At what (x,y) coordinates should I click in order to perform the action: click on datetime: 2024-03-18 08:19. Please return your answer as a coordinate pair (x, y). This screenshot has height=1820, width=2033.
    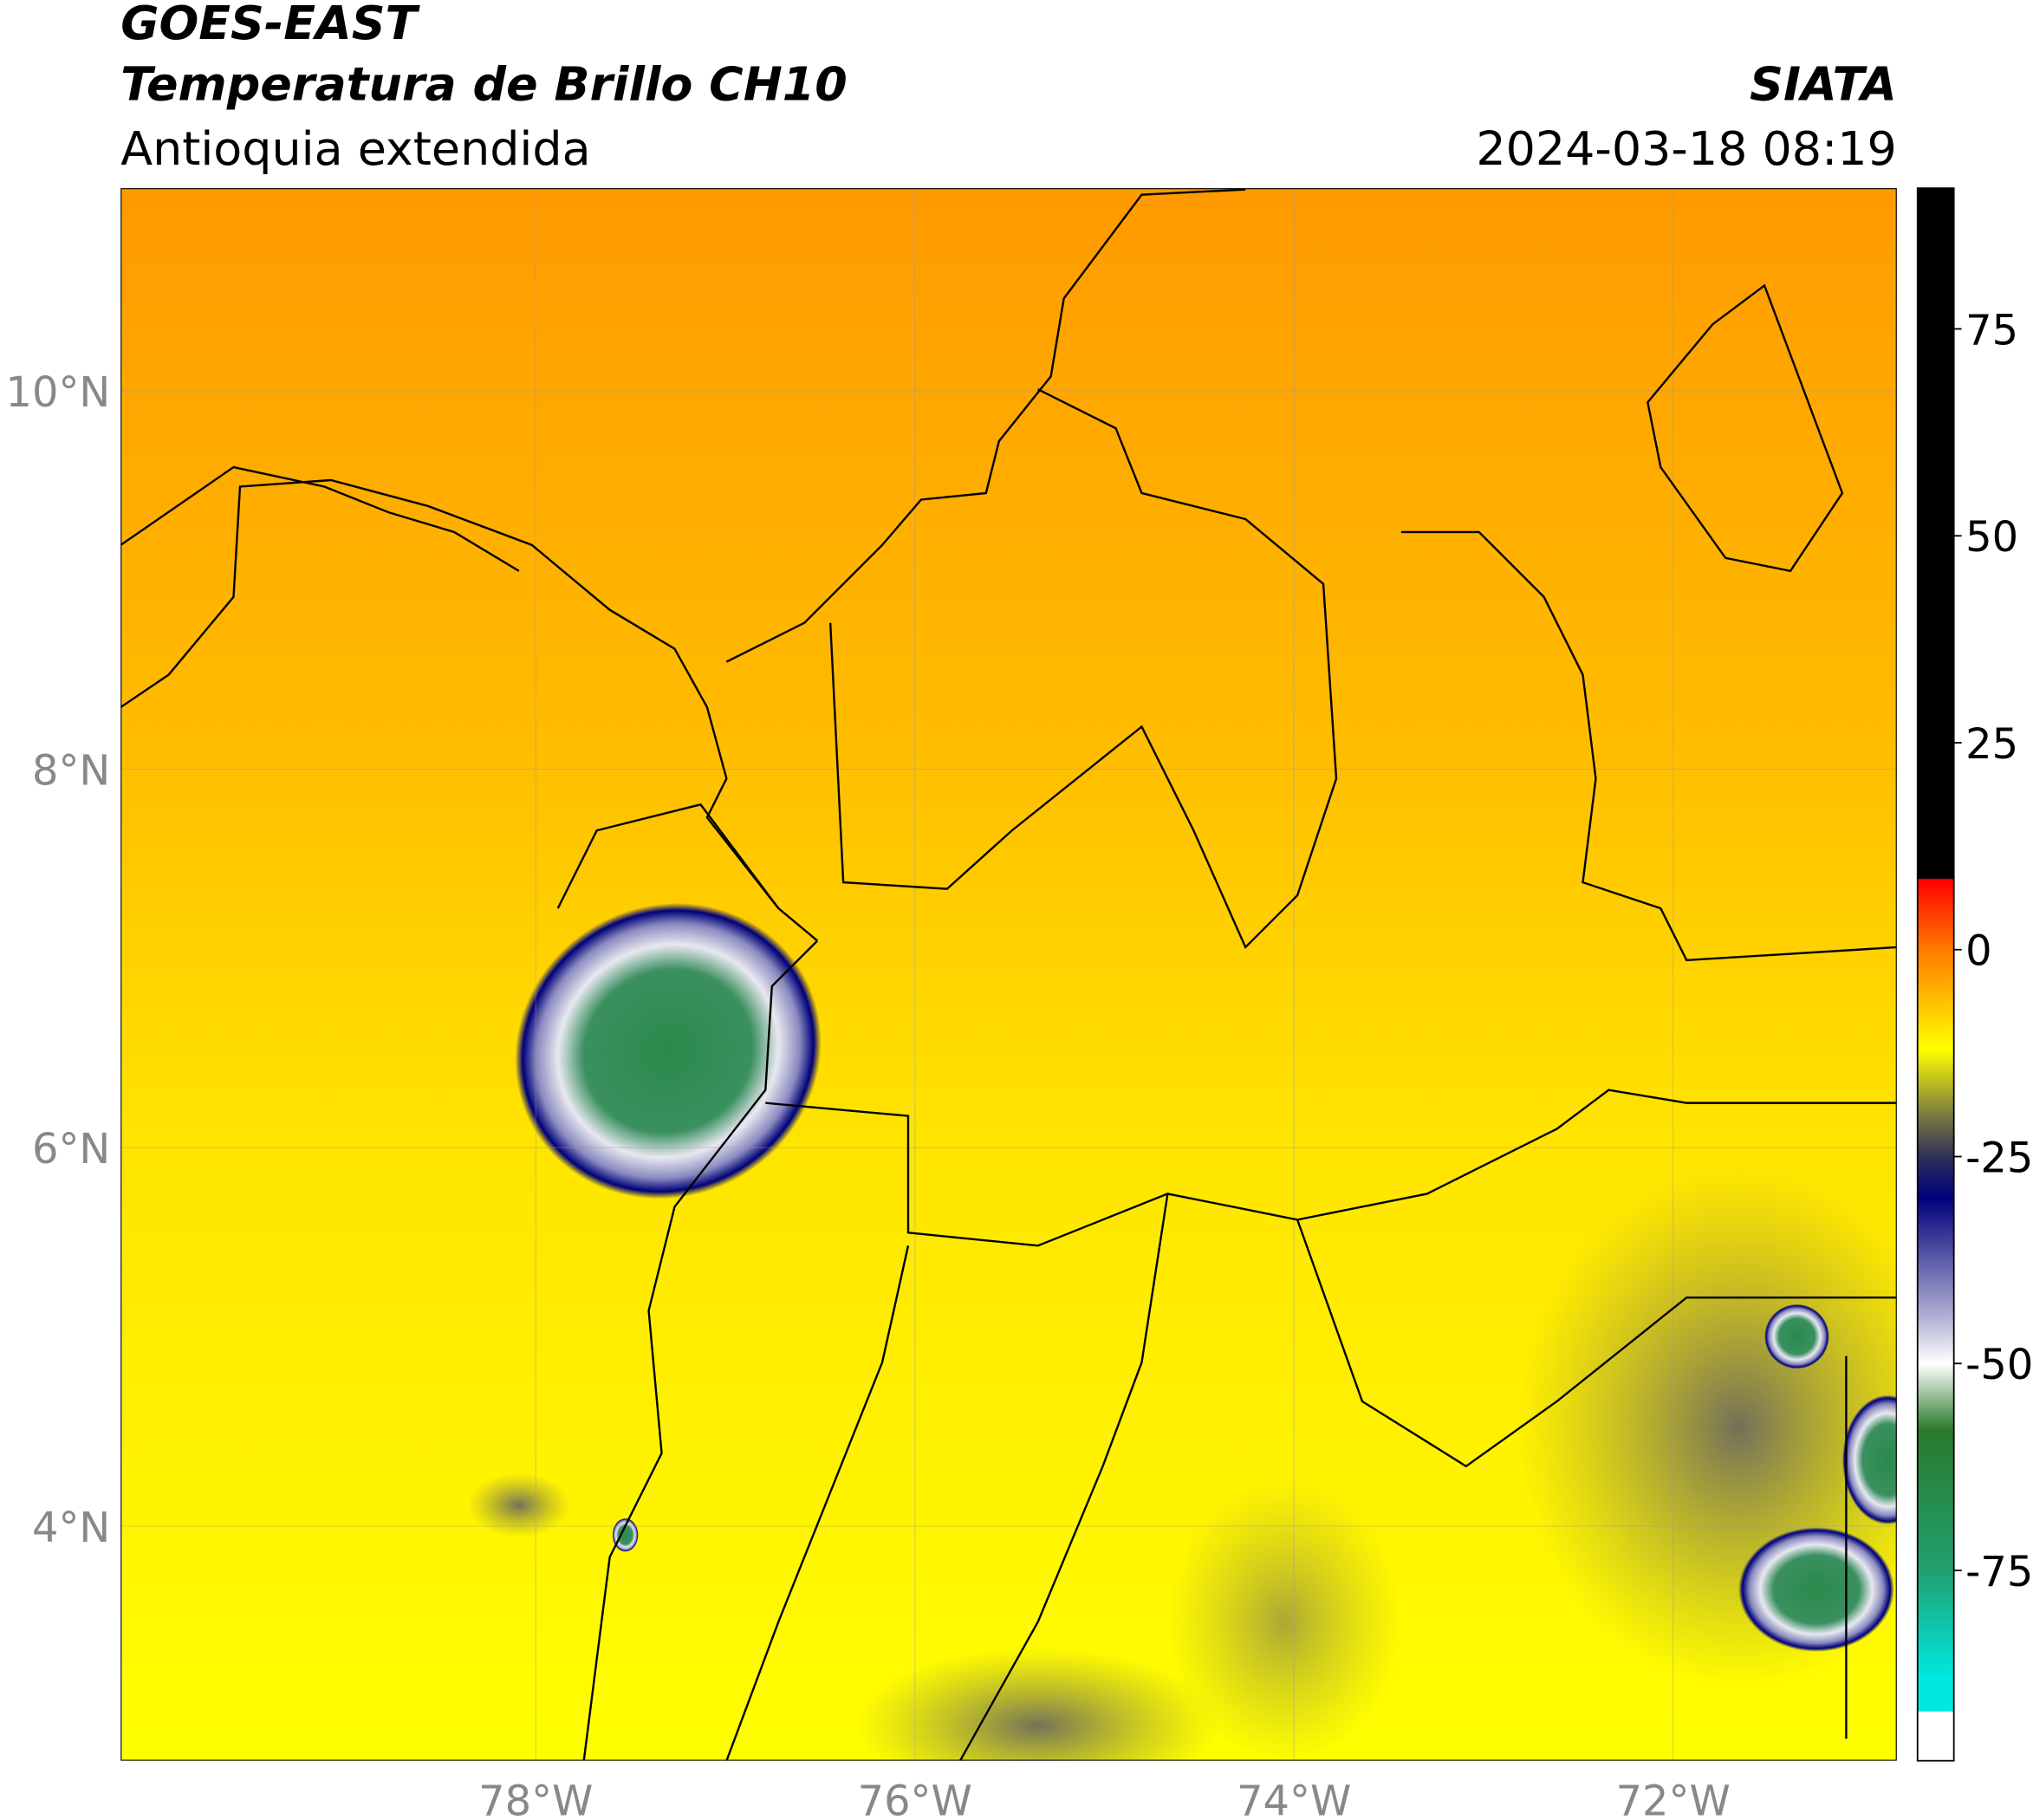
    Looking at the image, I should click on (1686, 148).